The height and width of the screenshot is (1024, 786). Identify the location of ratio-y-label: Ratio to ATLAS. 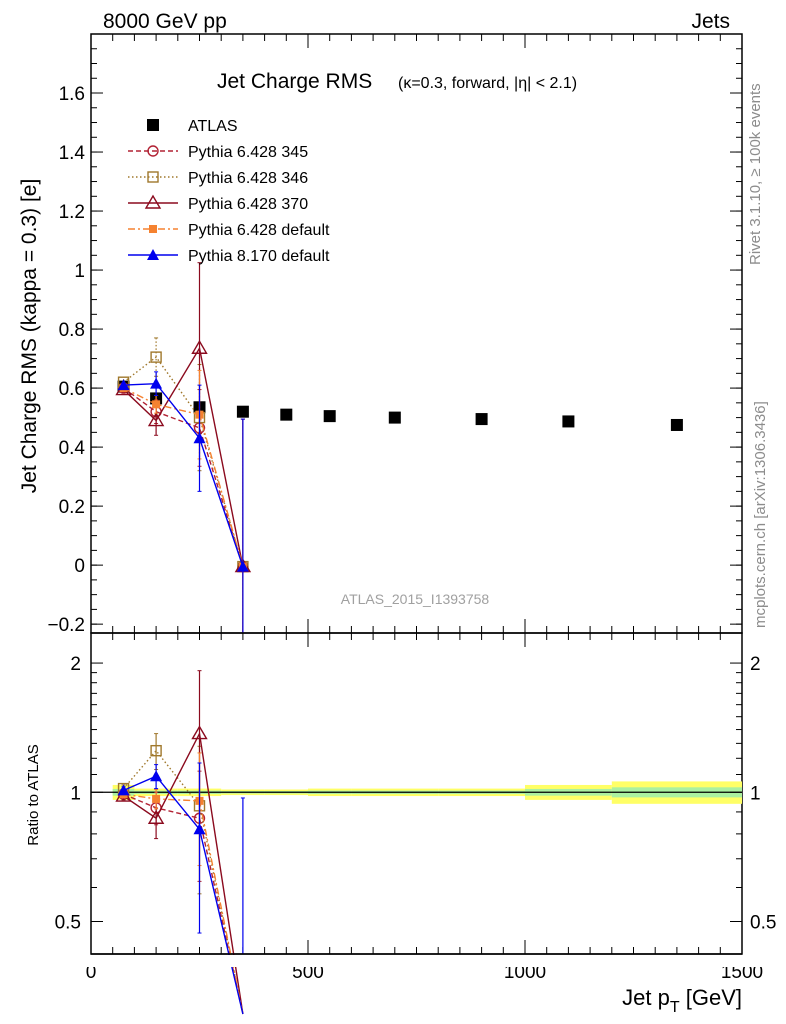
(33, 794).